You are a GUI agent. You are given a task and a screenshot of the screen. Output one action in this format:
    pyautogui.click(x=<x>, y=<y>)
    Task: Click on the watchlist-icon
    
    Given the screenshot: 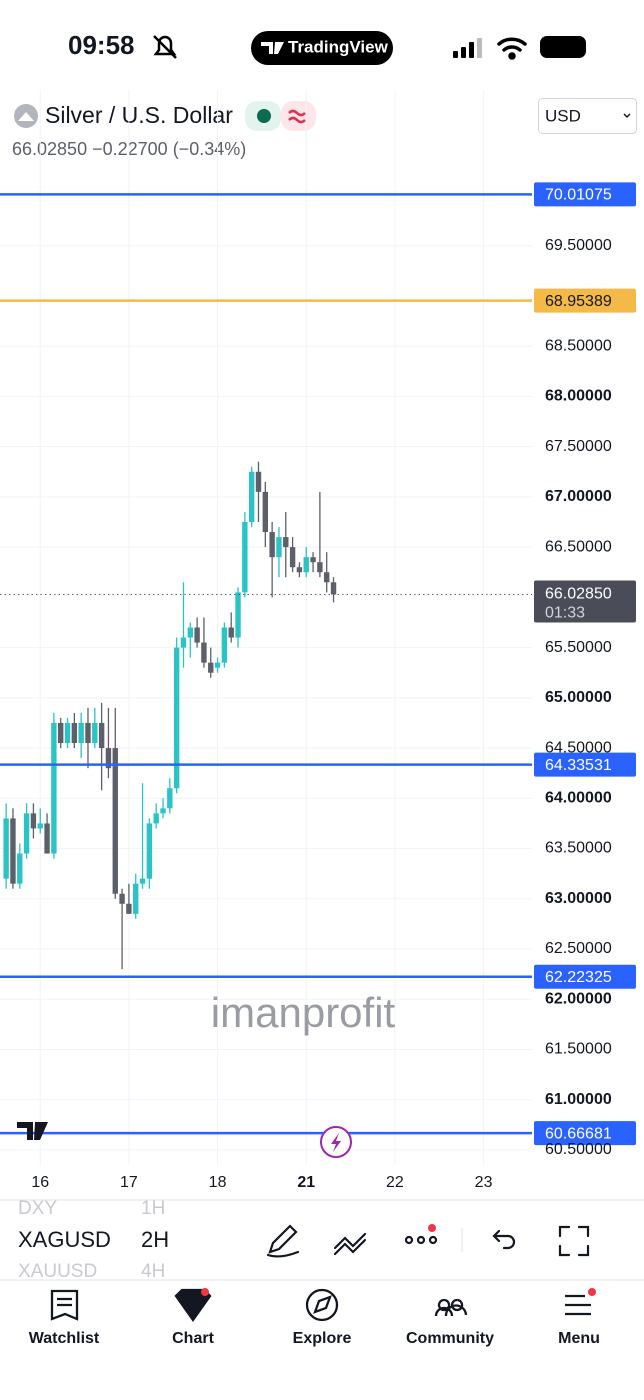 What is the action you would take?
    pyautogui.click(x=64, y=1305)
    